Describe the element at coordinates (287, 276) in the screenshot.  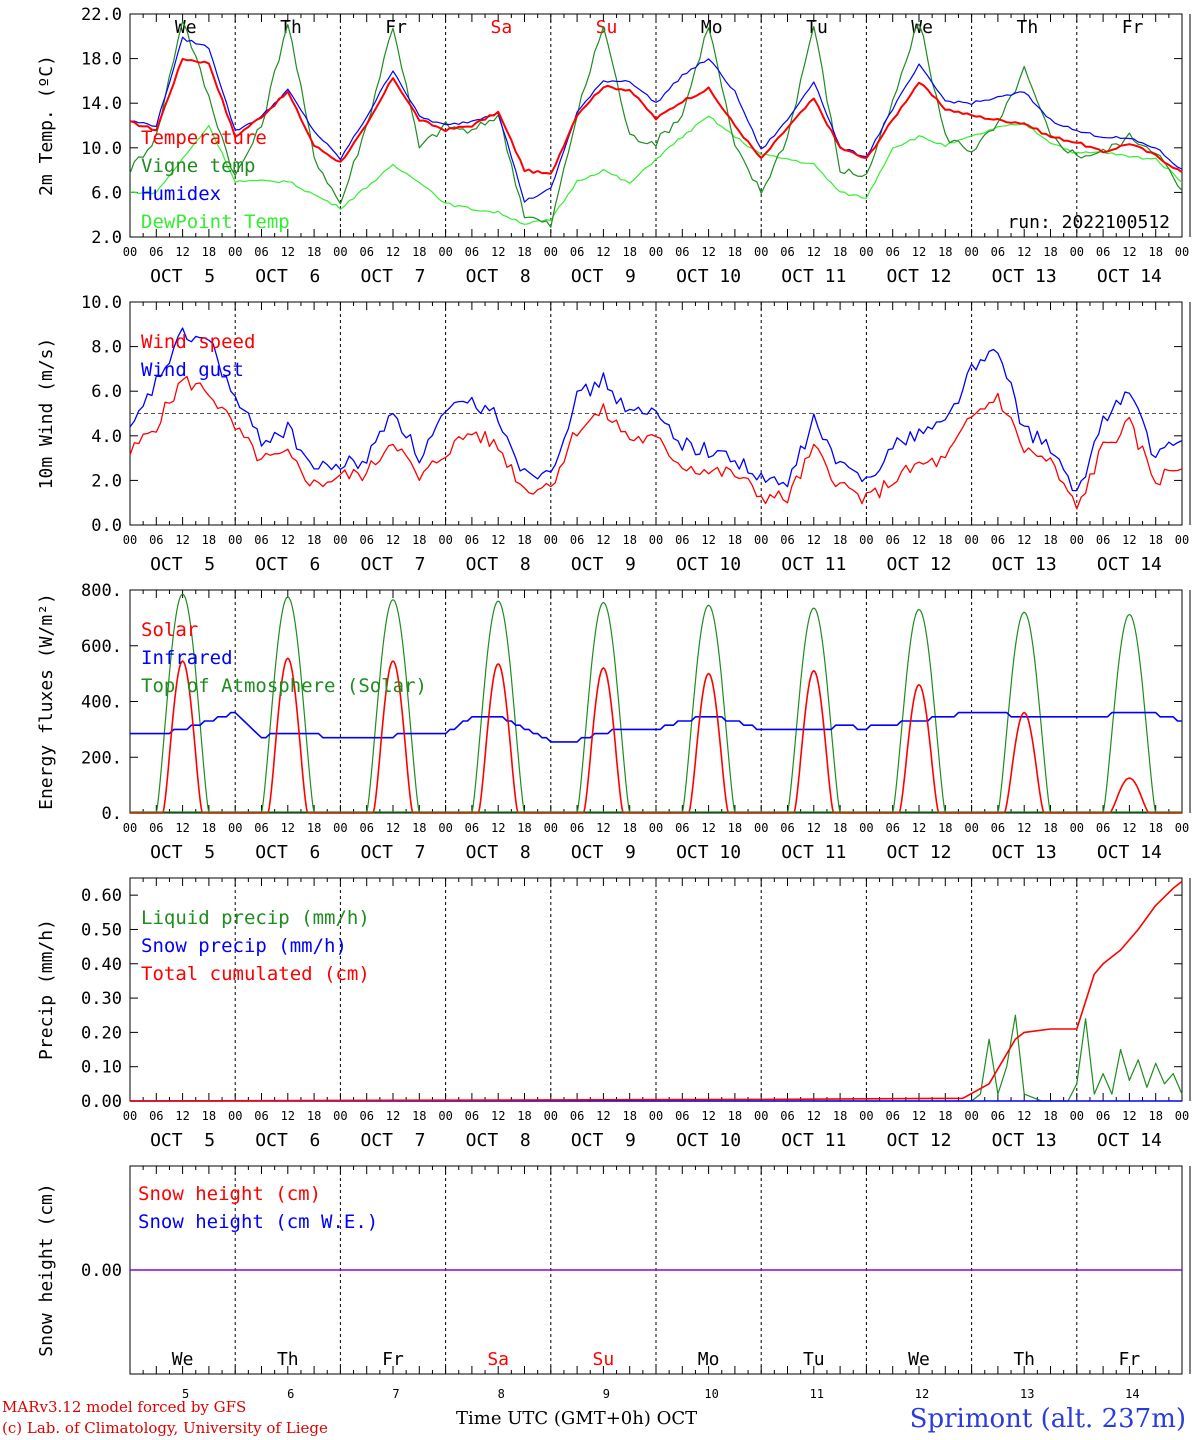
I see `date-label: OCT 6` at that location.